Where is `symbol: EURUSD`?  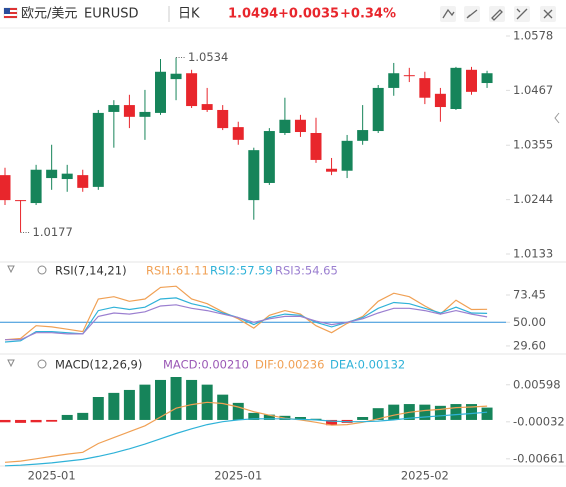 symbol: EURUSD is located at coordinates (111, 14).